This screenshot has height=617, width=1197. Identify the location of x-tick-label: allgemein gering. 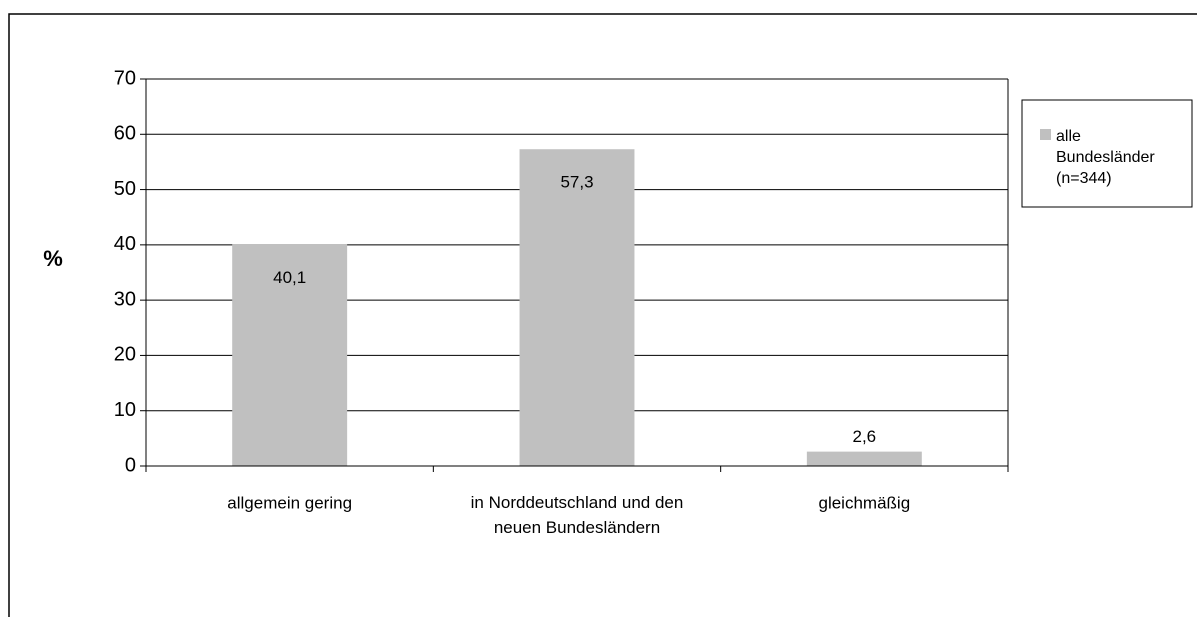
(289, 502).